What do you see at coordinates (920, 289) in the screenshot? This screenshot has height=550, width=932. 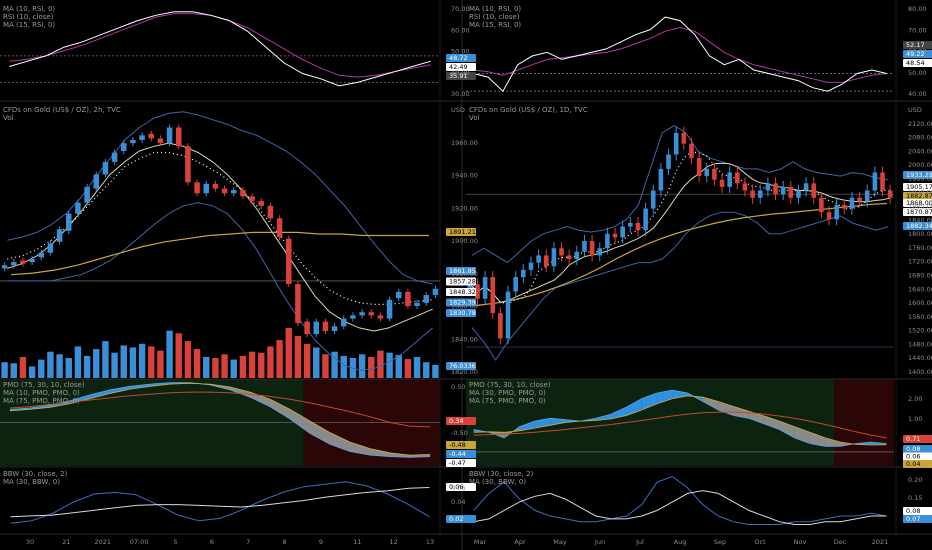 I see `axis-tick-label: 1640.00` at bounding box center [920, 289].